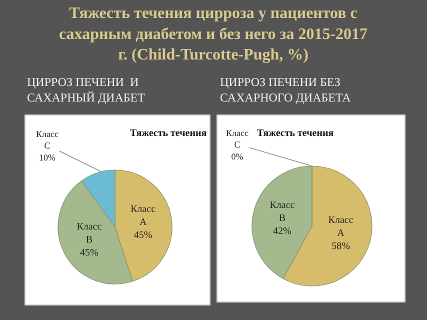  I want to click on data-label: 10%, so click(47, 157).